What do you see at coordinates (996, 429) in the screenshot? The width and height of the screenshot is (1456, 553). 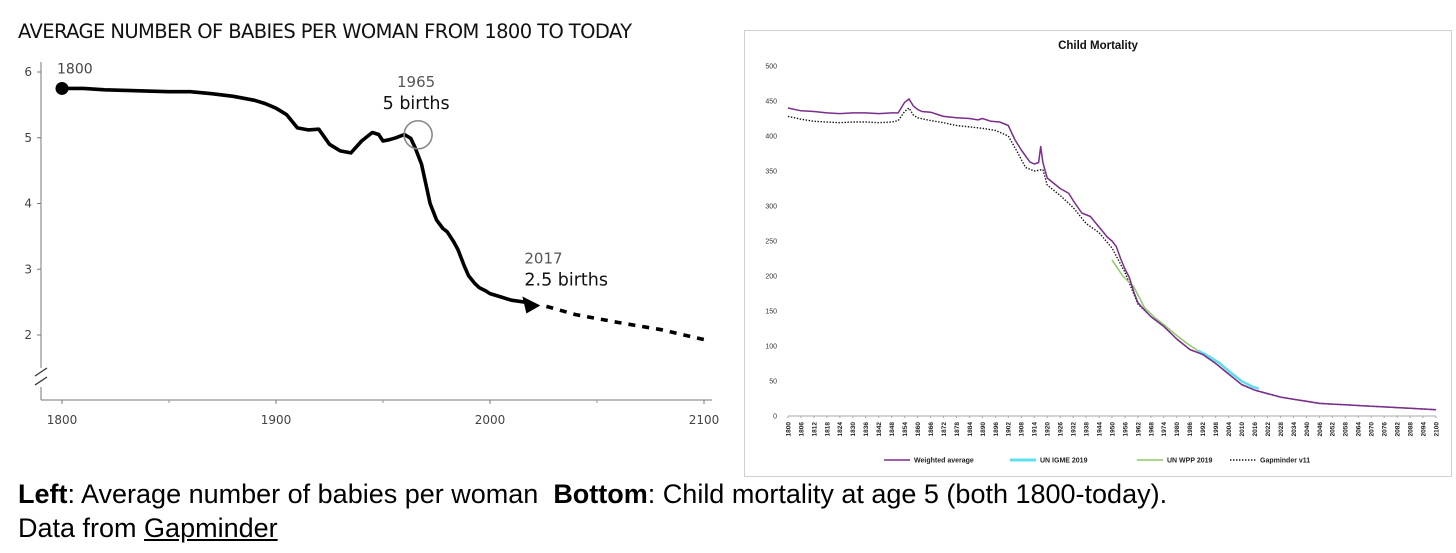 I see `x-tick-label: 1896` at bounding box center [996, 429].